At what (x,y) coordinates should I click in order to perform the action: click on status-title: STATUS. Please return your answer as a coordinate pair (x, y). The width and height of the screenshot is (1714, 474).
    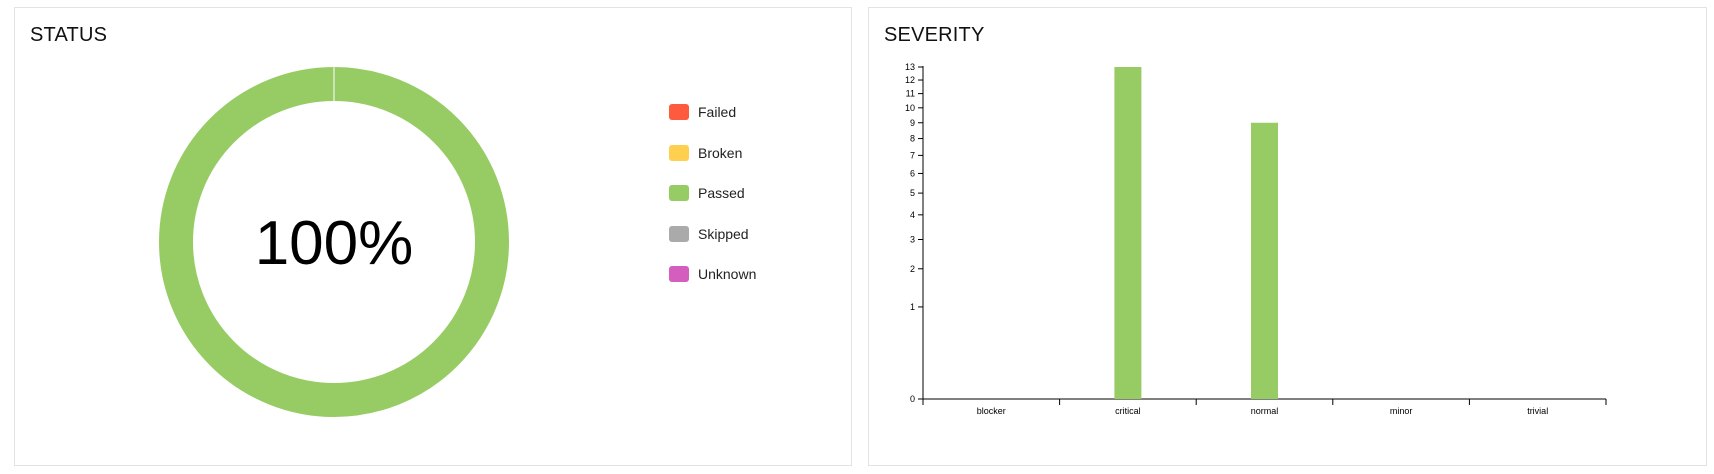
    Looking at the image, I should click on (69, 35).